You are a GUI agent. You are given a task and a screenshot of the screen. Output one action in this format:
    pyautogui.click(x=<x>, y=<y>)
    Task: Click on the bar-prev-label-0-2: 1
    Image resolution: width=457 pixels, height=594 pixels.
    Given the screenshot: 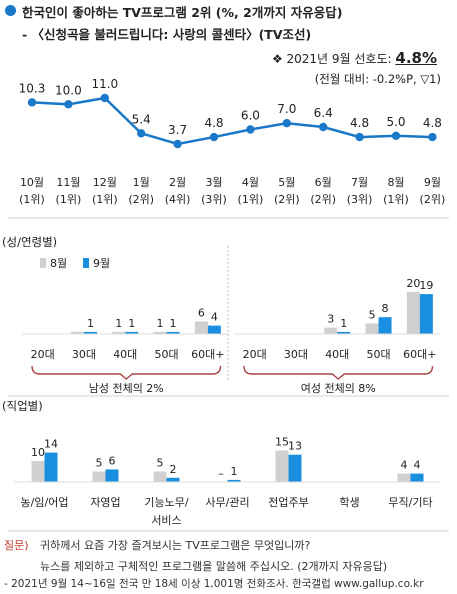 What is the action you would take?
    pyautogui.click(x=118, y=323)
    